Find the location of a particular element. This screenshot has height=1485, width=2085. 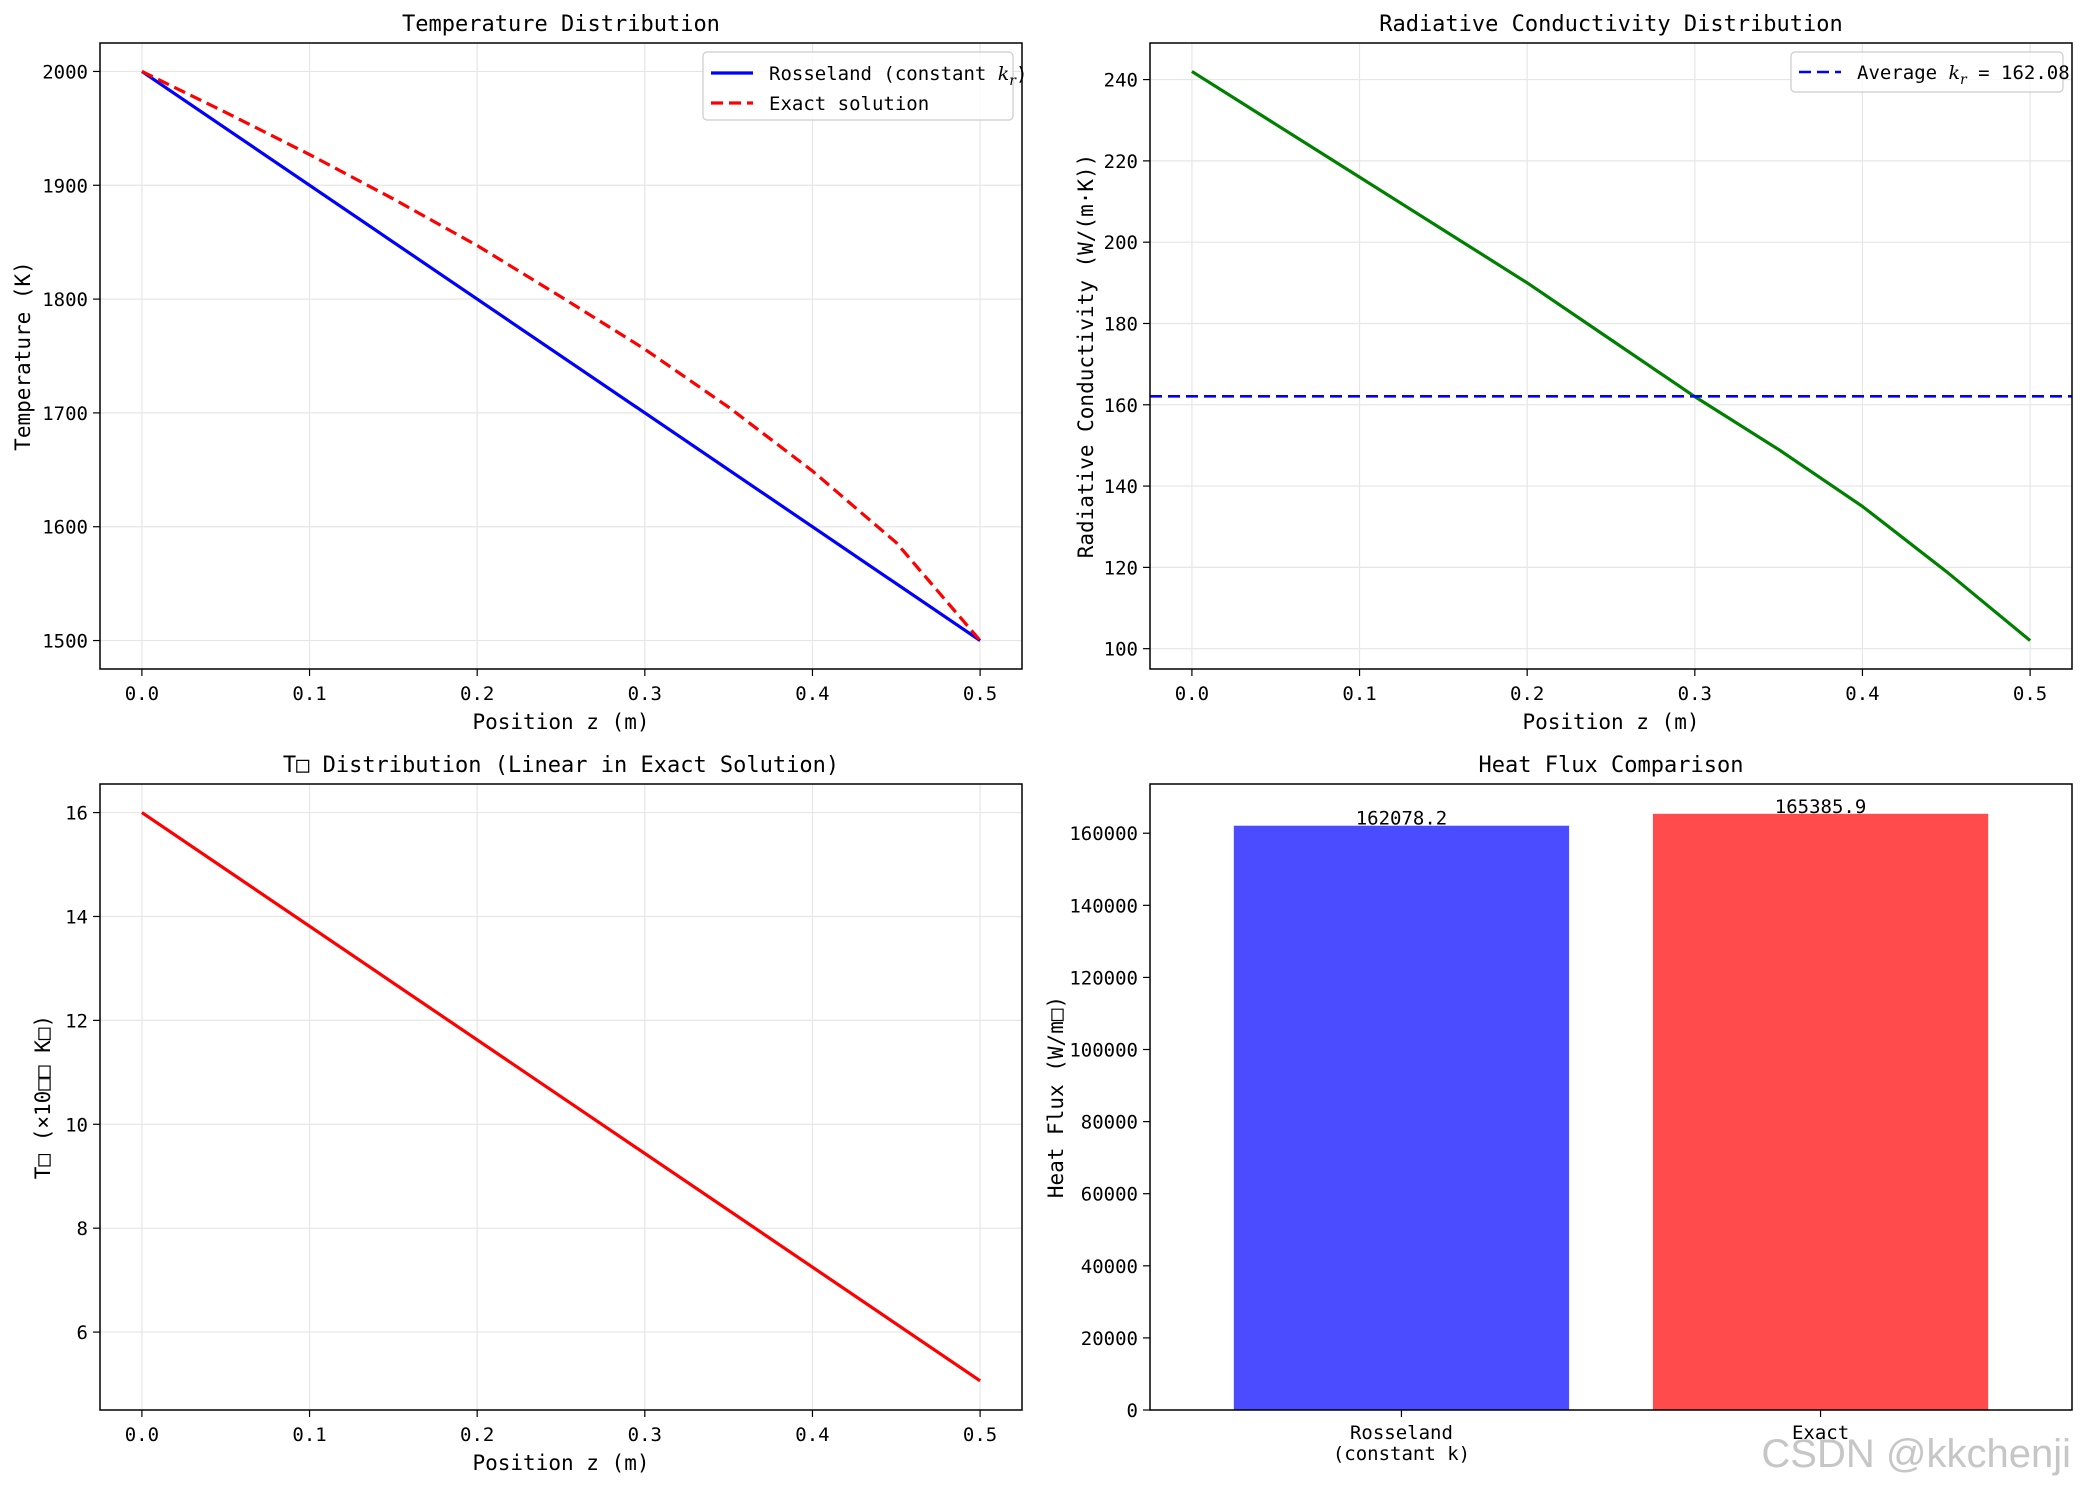

chart-title: Radiative Conductivity Distribution is located at coordinates (1611, 24).